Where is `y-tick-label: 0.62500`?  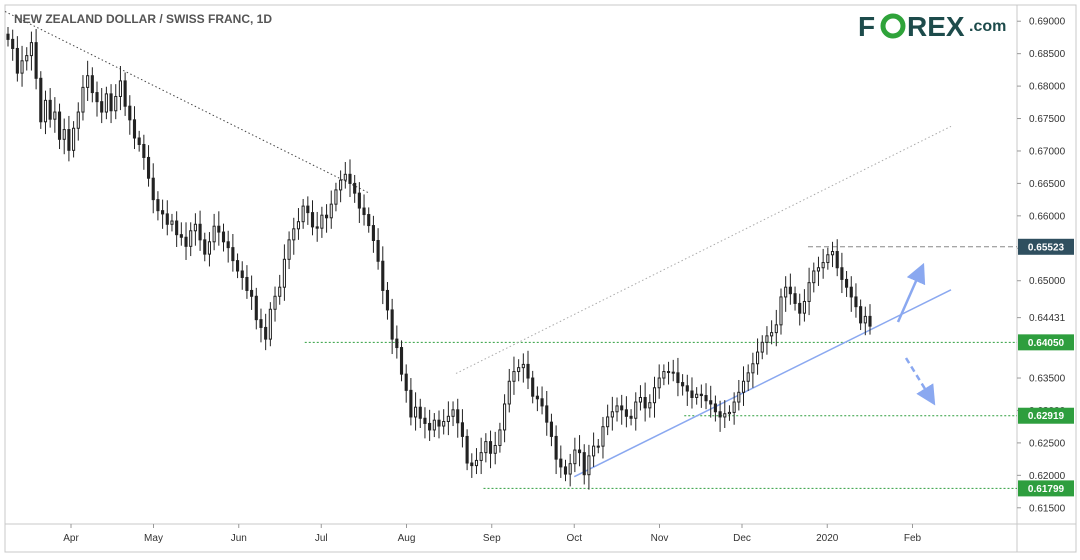 y-tick-label: 0.62500 is located at coordinates (1047, 443).